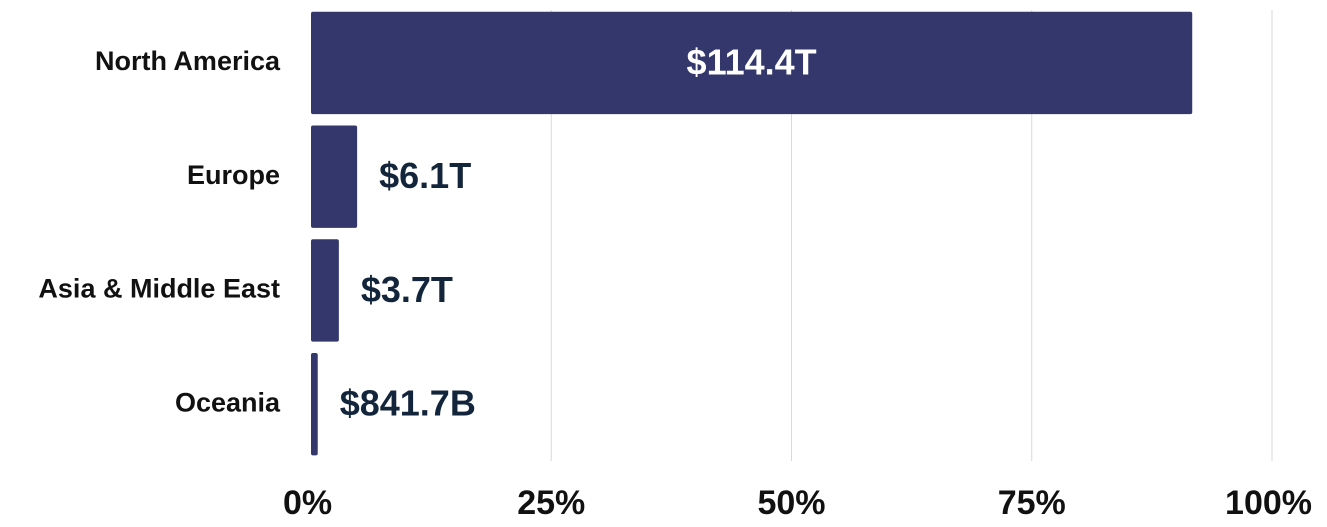  Describe the element at coordinates (228, 402) in the screenshot. I see `category-label: Oceania` at that location.